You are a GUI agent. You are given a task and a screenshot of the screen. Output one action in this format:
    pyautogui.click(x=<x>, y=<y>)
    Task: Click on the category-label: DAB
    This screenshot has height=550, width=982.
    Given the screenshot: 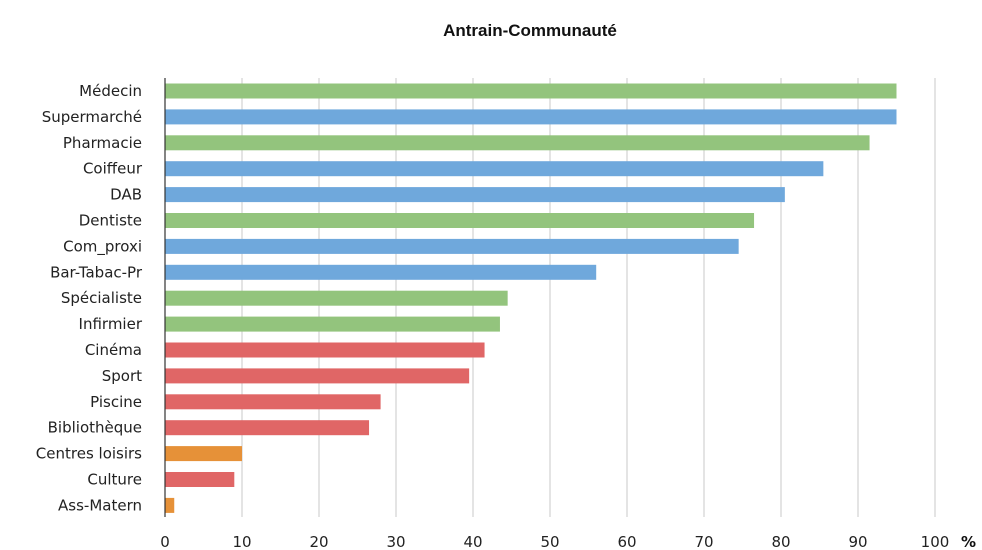 What is the action you would take?
    pyautogui.click(x=126, y=195)
    